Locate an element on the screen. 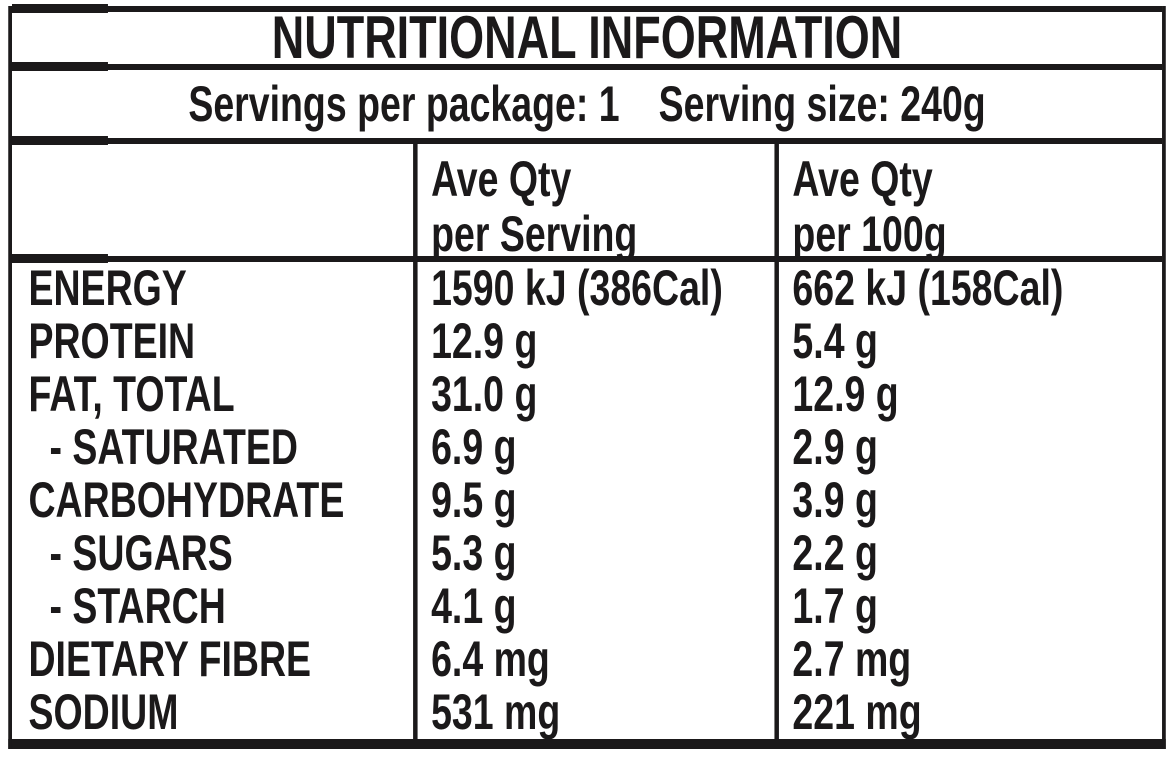 The image size is (1174, 757). value-per-100g: 2.7 mg is located at coordinates (852, 659).